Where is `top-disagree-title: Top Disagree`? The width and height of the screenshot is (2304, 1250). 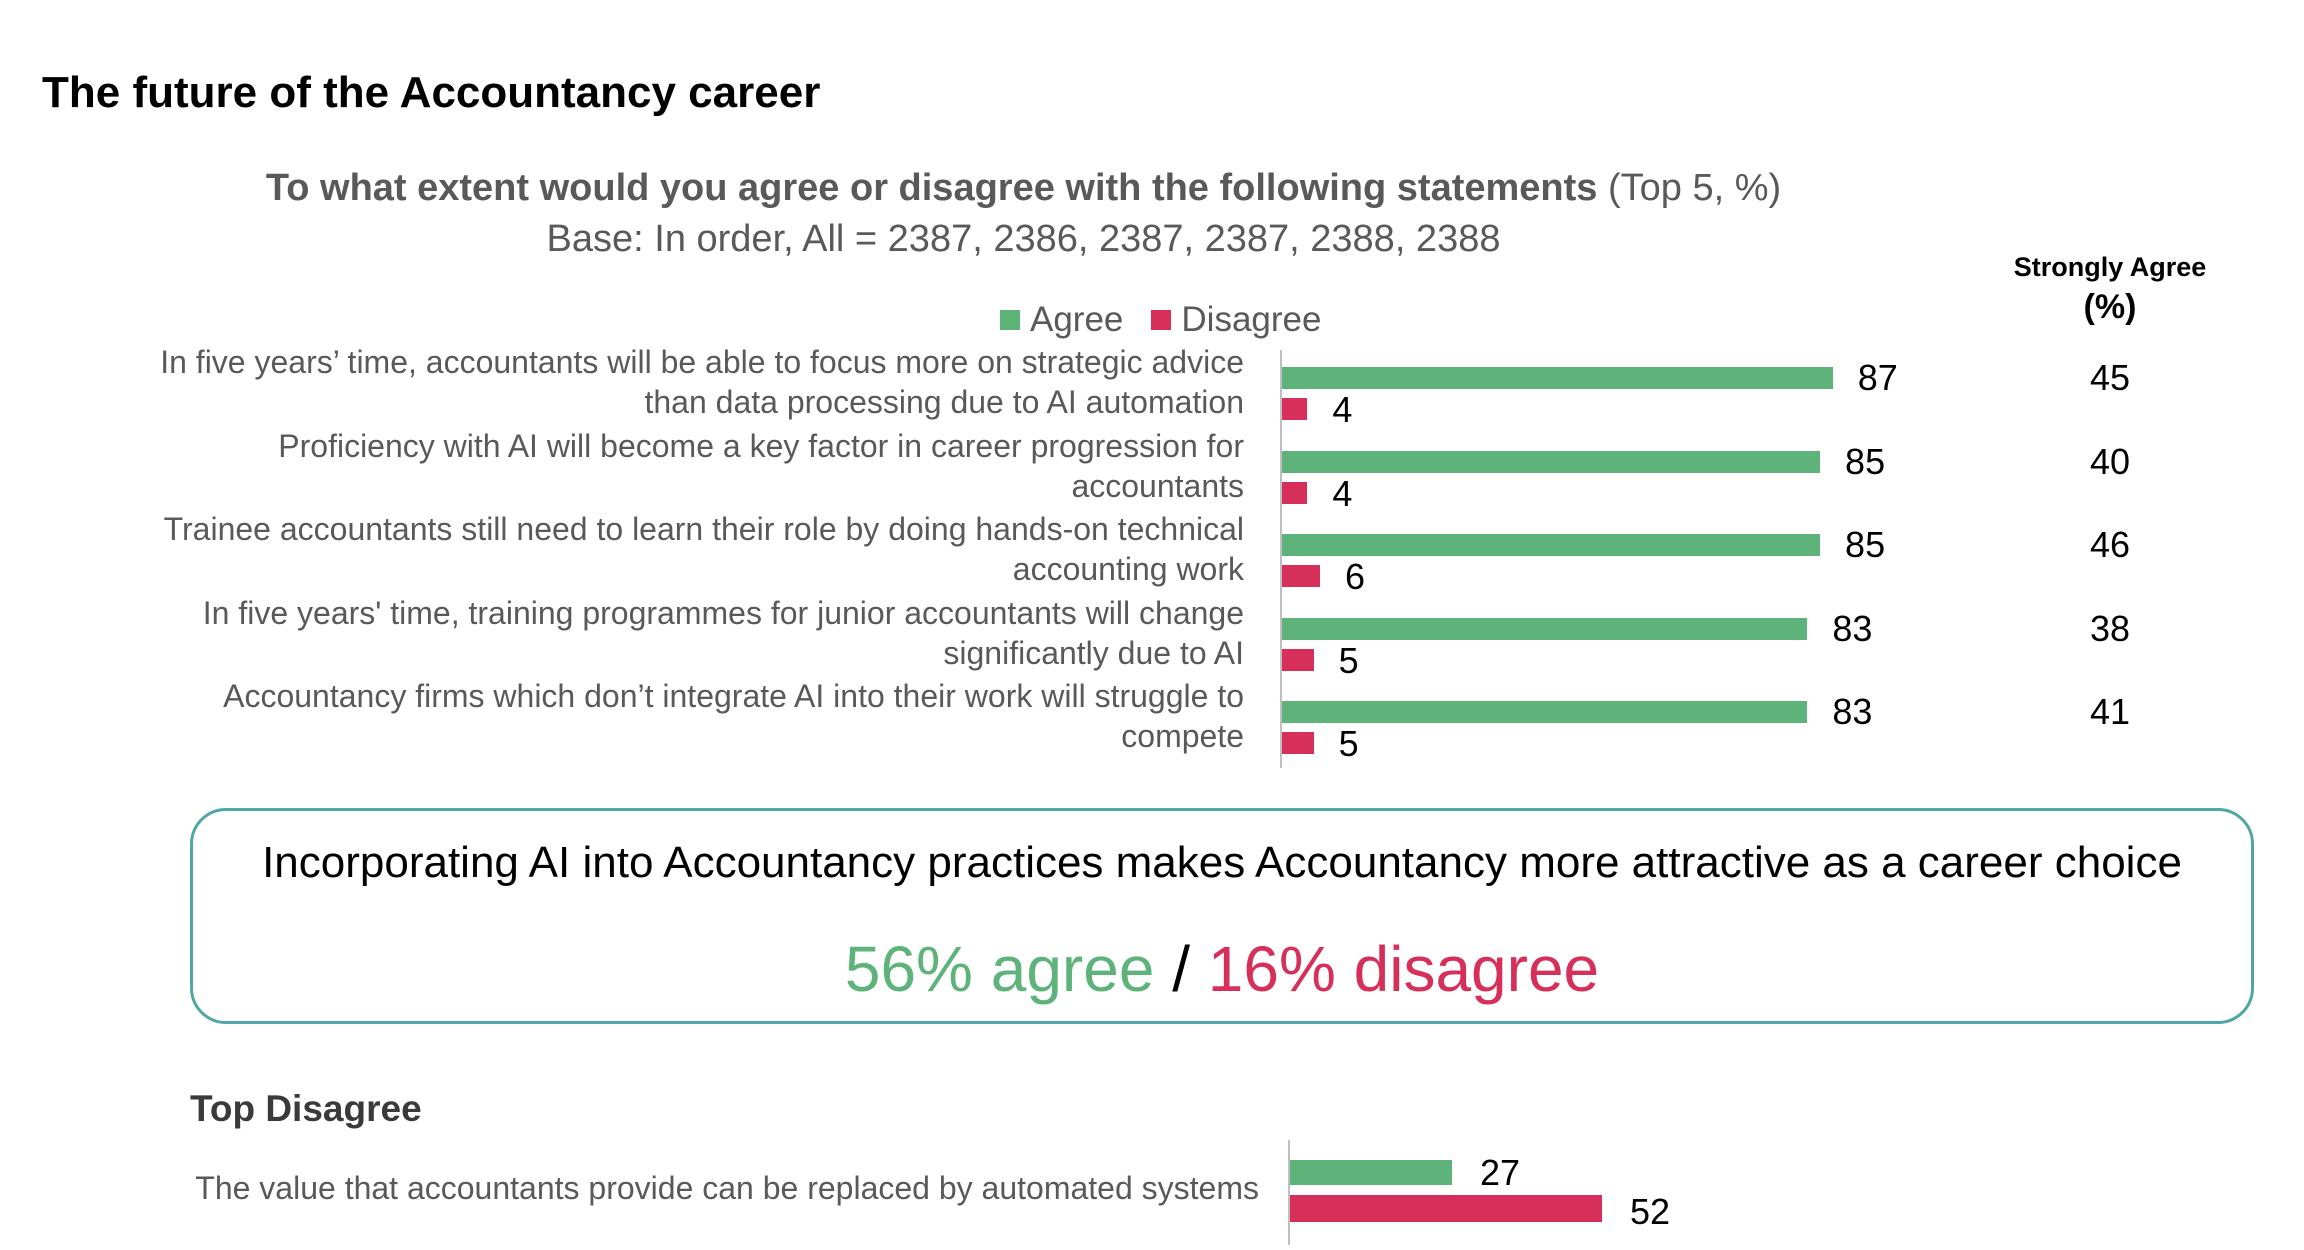 top-disagree-title: Top Disagree is located at coordinates (306, 1108).